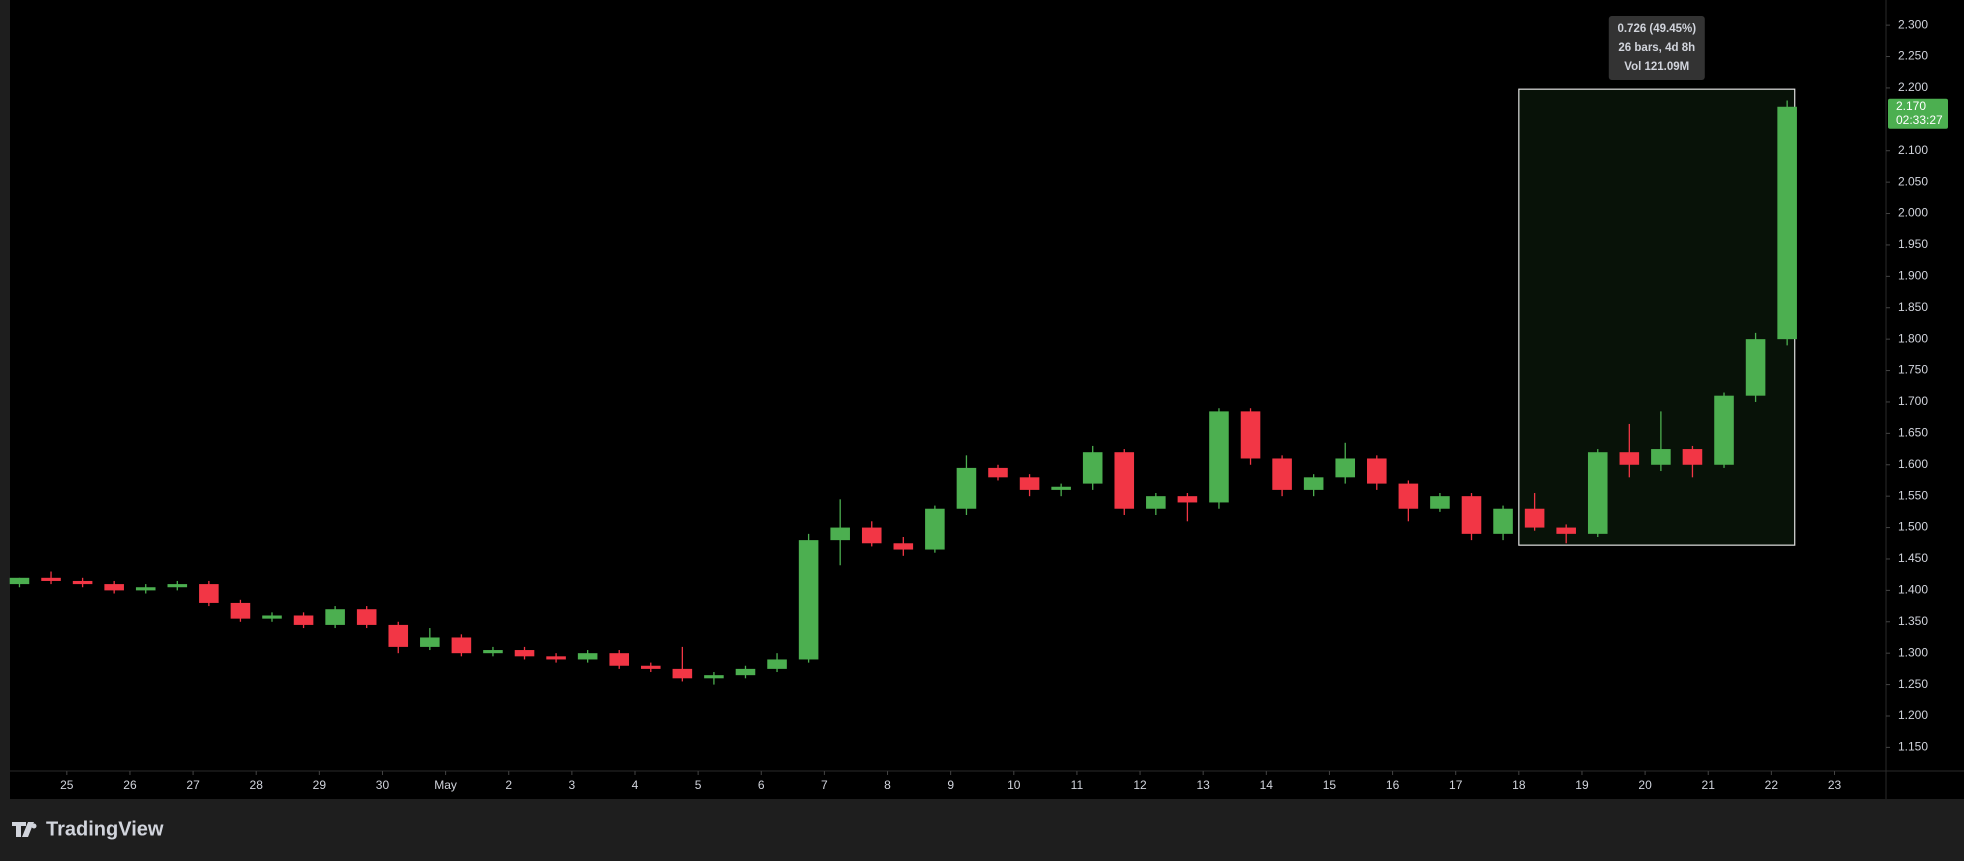 This screenshot has width=1964, height=861. What do you see at coordinates (1835, 785) in the screenshot?
I see `x-tick-label: 23` at bounding box center [1835, 785].